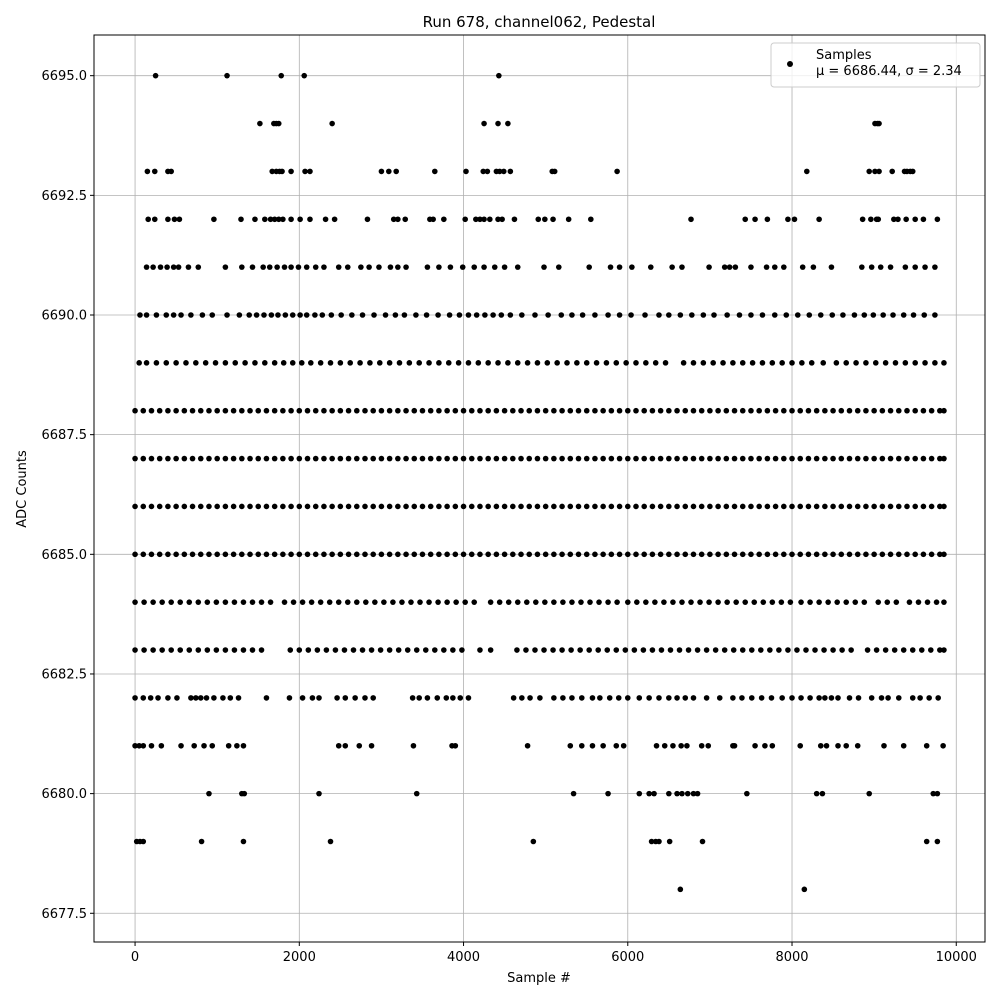 This screenshot has height=1004, width=1000. What do you see at coordinates (956, 957) in the screenshot?
I see `x-tick-label: 10000` at bounding box center [956, 957].